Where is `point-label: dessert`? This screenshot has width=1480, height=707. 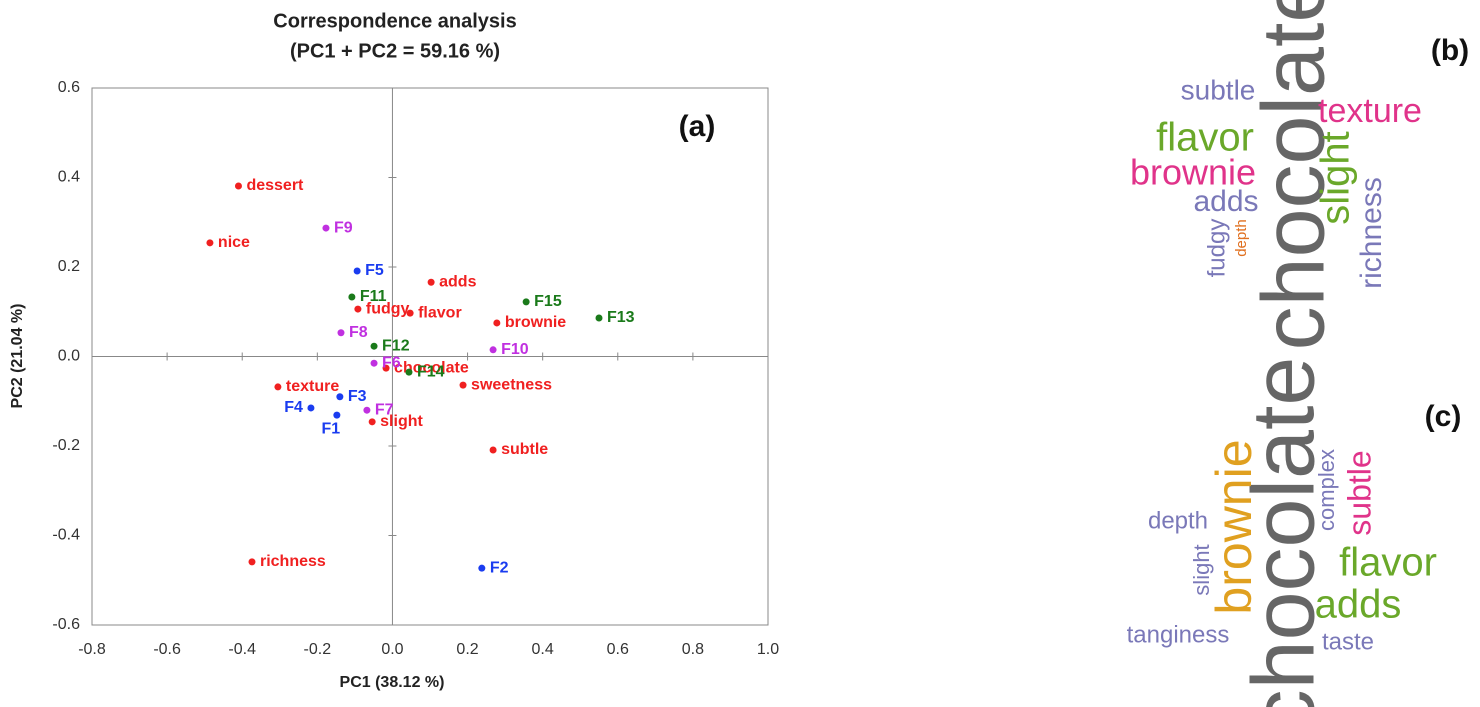
point-label: dessert is located at coordinates (275, 185).